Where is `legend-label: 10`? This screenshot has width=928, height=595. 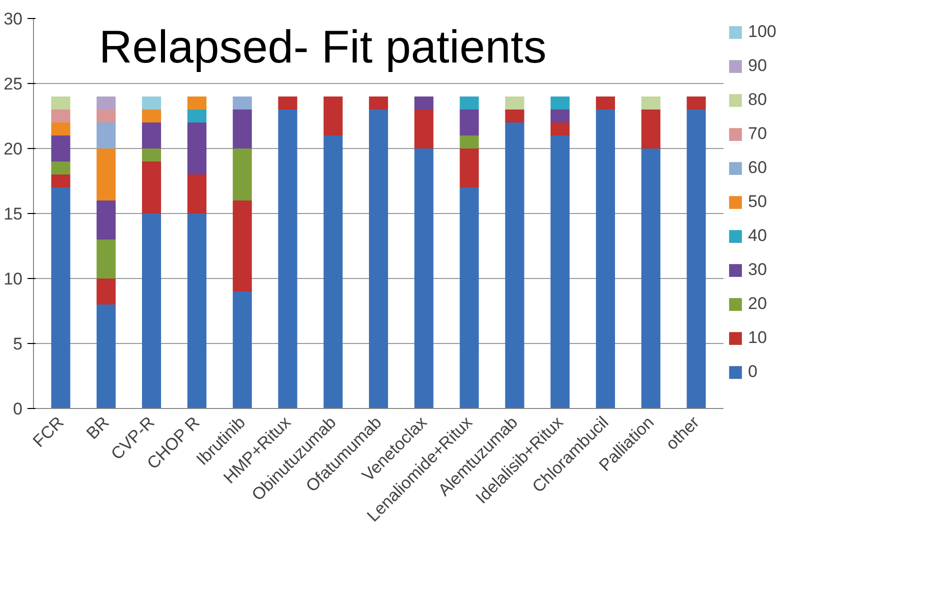
legend-label: 10 is located at coordinates (758, 338).